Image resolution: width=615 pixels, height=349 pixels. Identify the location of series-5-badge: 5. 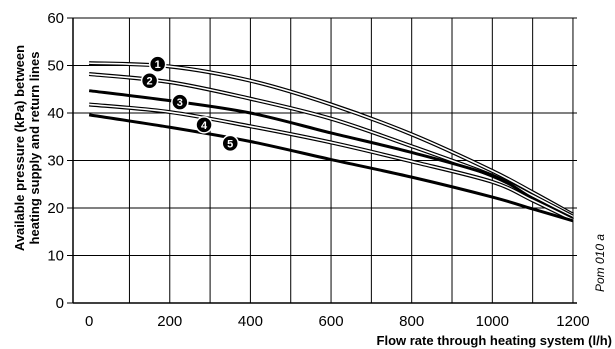
(230, 143).